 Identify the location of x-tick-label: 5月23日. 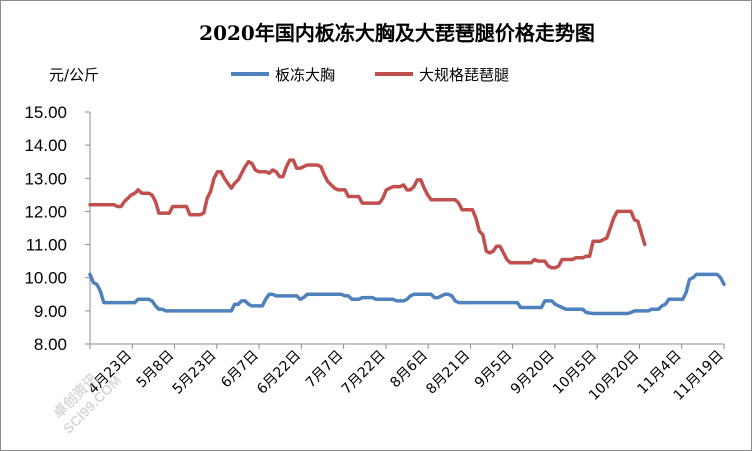
(195, 373).